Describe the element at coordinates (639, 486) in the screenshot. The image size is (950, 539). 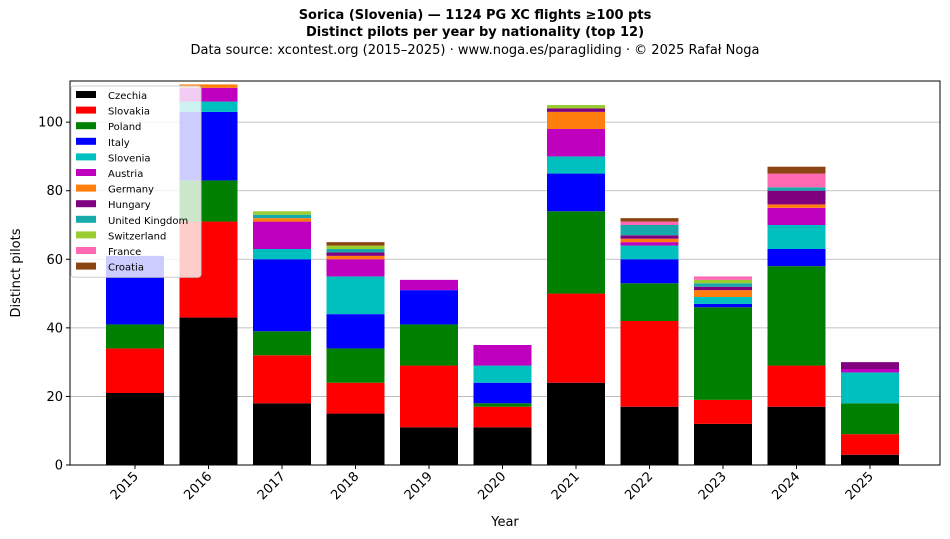
I see `x-tick-label: 2022` at that location.